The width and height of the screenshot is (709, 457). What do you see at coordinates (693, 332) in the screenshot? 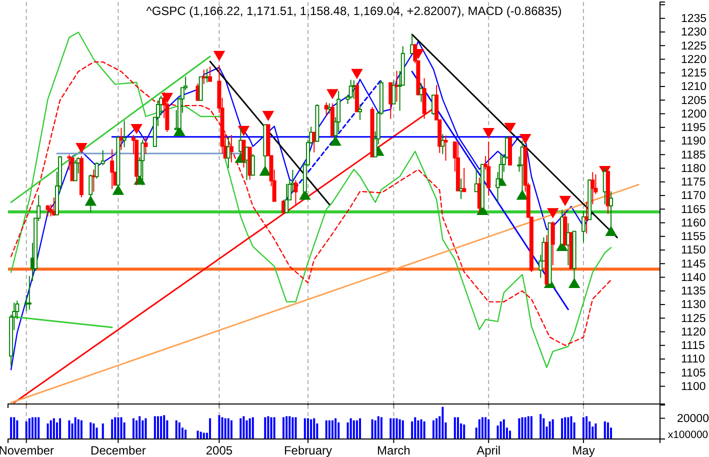
I see `y-tick-label: 1120` at bounding box center [693, 332].